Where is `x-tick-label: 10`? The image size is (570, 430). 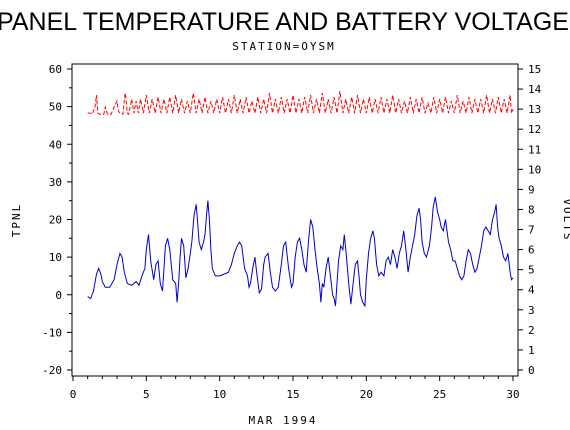
x-tick-label: 10 is located at coordinates (219, 394).